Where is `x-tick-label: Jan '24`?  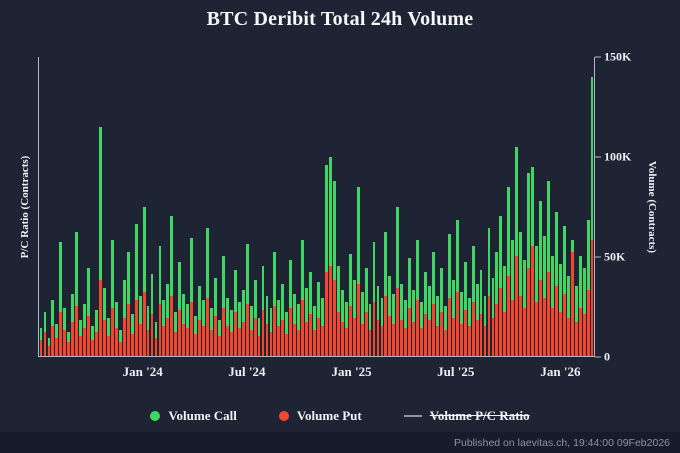 x-tick-label: Jan '24 is located at coordinates (142, 371).